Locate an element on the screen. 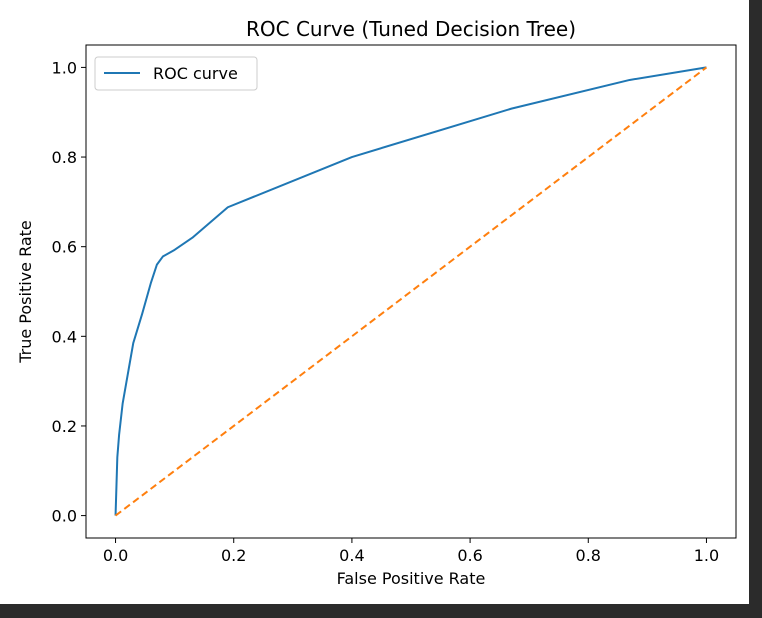 This screenshot has height=618, width=762. x-tick-label: 0.8 is located at coordinates (588, 555).